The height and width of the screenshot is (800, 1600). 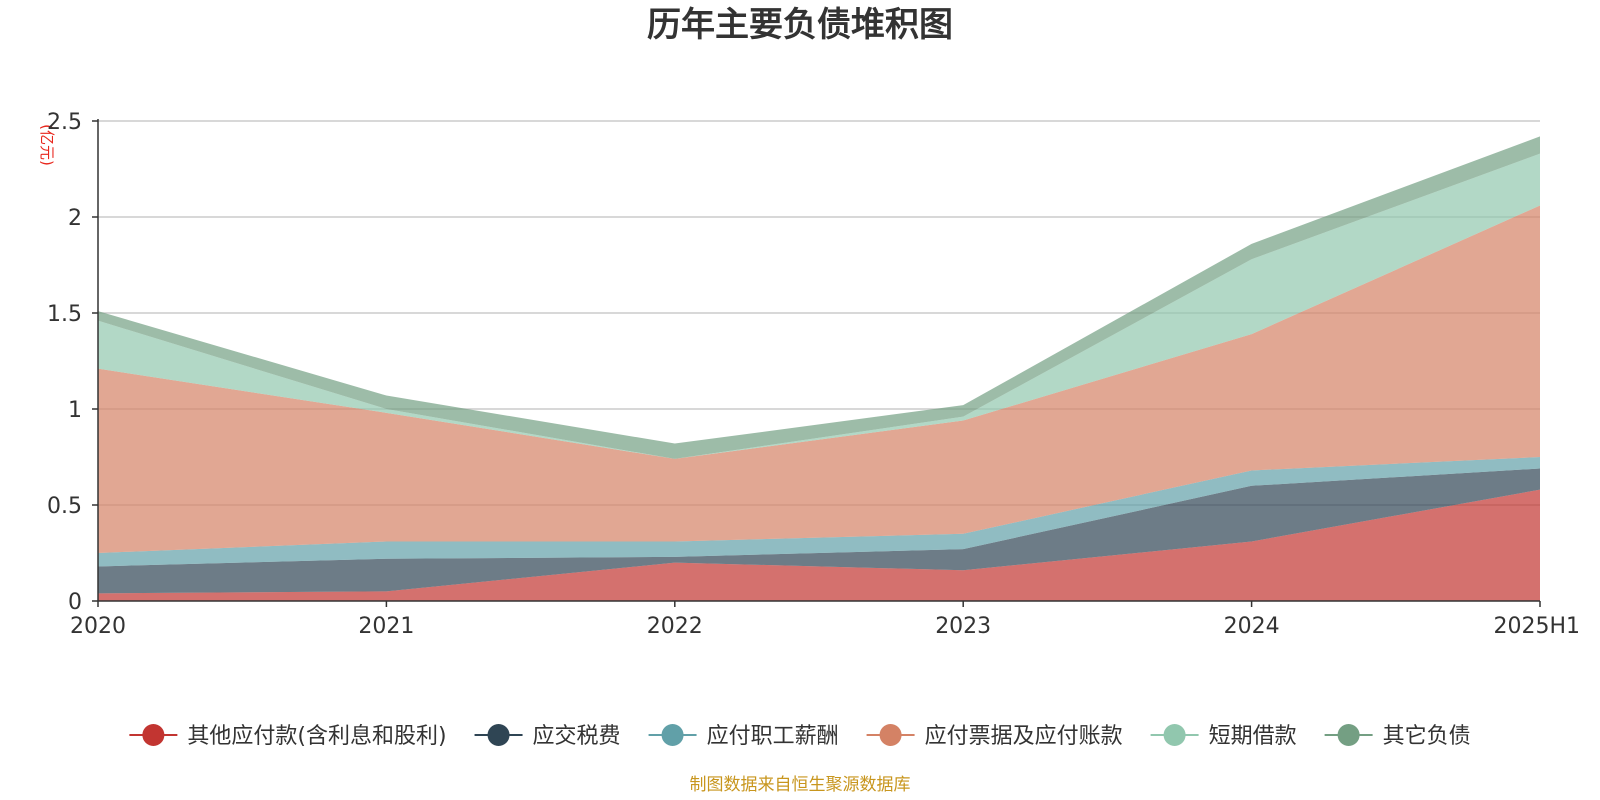 I want to click on x-tick-label: 2022, so click(x=675, y=626).